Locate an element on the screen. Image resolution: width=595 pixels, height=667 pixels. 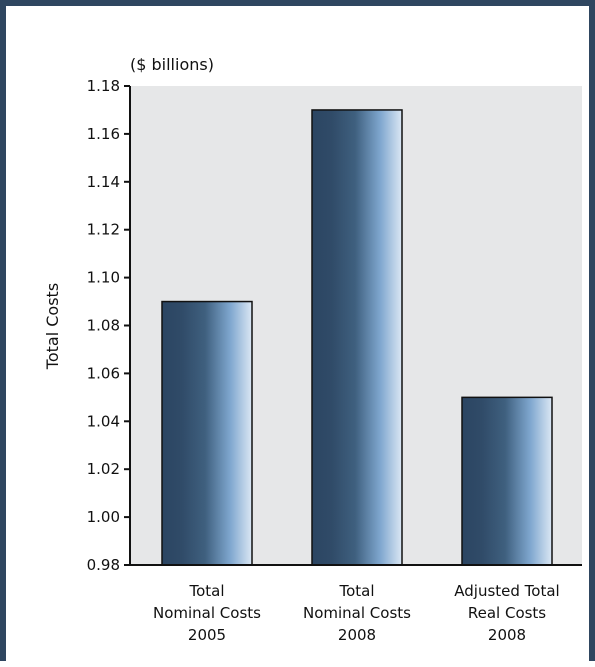
y-tick-label: 1.00 is located at coordinates (103, 517).